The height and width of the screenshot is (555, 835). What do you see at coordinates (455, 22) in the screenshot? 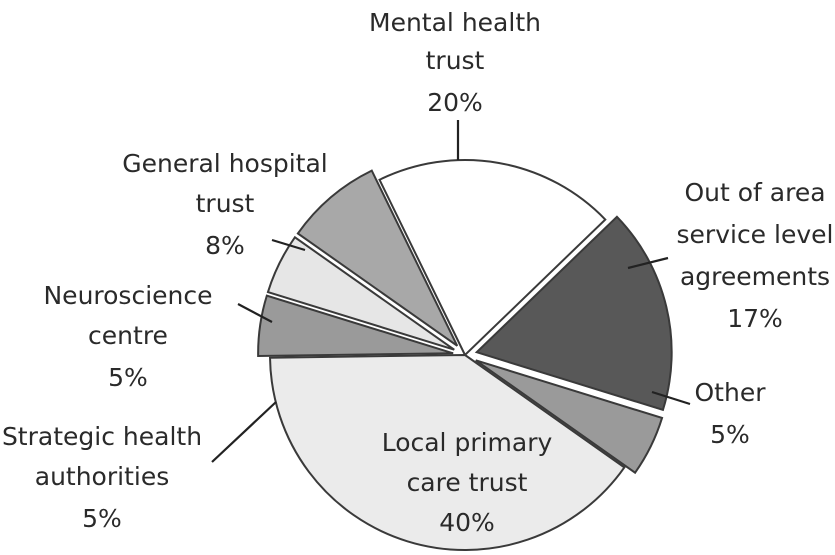
I see `slice-label-mental-health-trust: Mental health` at bounding box center [455, 22].